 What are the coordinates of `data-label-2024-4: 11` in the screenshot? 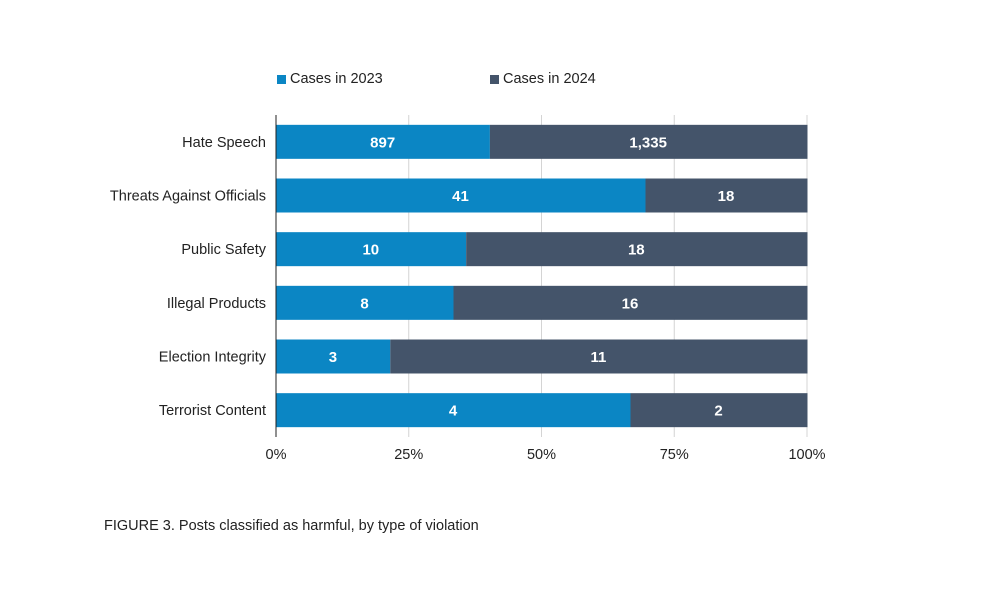 It's located at (598, 357).